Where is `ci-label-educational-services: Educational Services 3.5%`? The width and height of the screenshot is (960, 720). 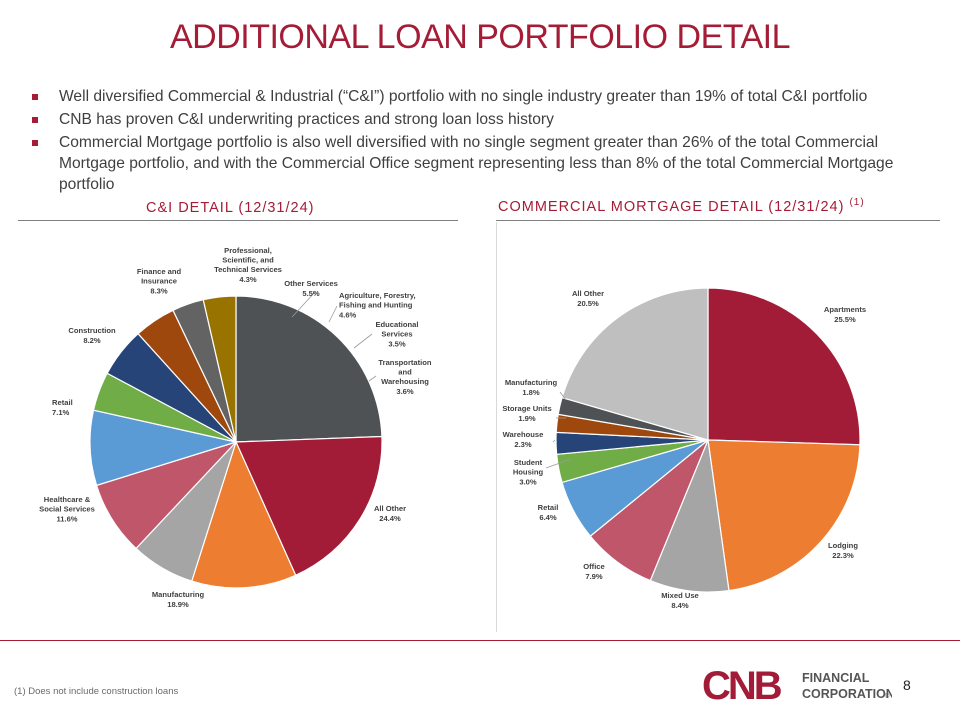
ci-label-educational-services: Educational Services 3.5% is located at coordinates (396, 334).